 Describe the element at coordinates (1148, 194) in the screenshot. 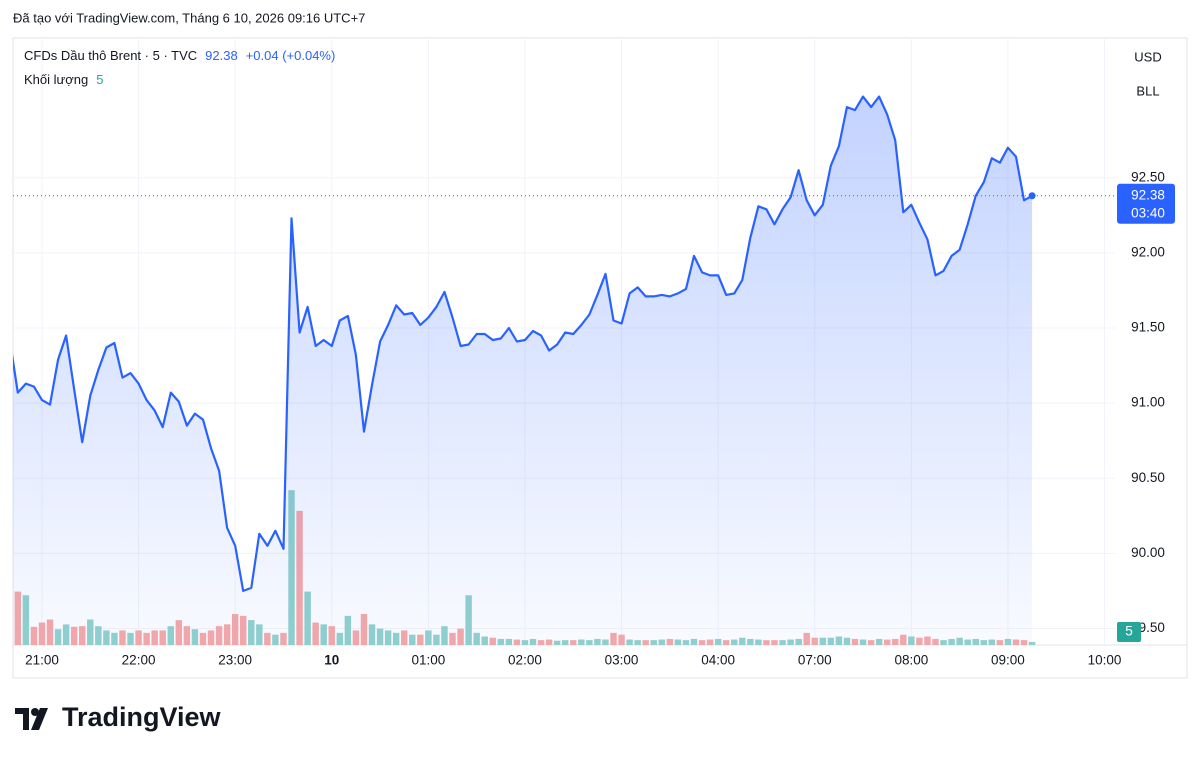

I see `last-price-label: 92.38` at that location.